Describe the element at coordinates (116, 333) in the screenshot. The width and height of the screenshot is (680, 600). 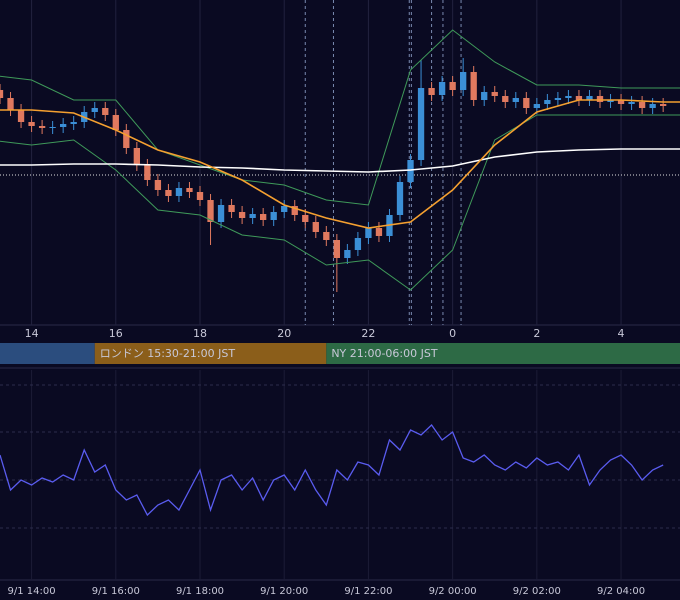
I see `x-tick-label: 16` at that location.